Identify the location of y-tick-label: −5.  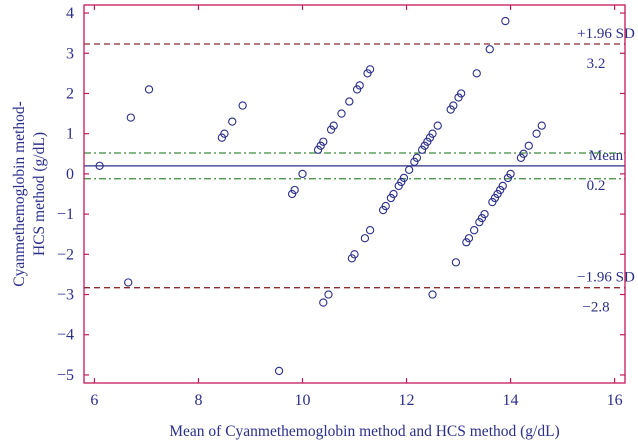
(65, 375).